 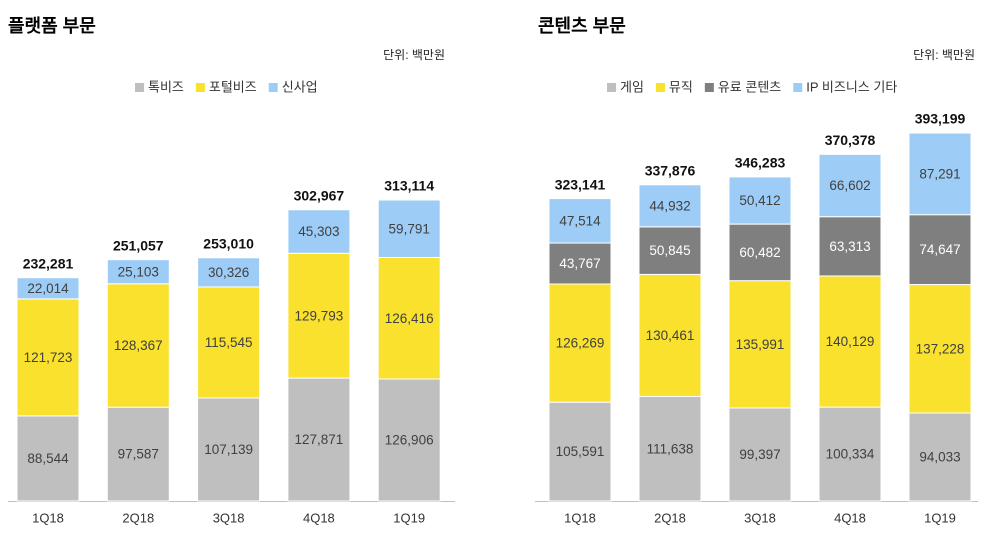 What do you see at coordinates (849, 246) in the screenshot?
I see `data-label: 63,313` at bounding box center [849, 246].